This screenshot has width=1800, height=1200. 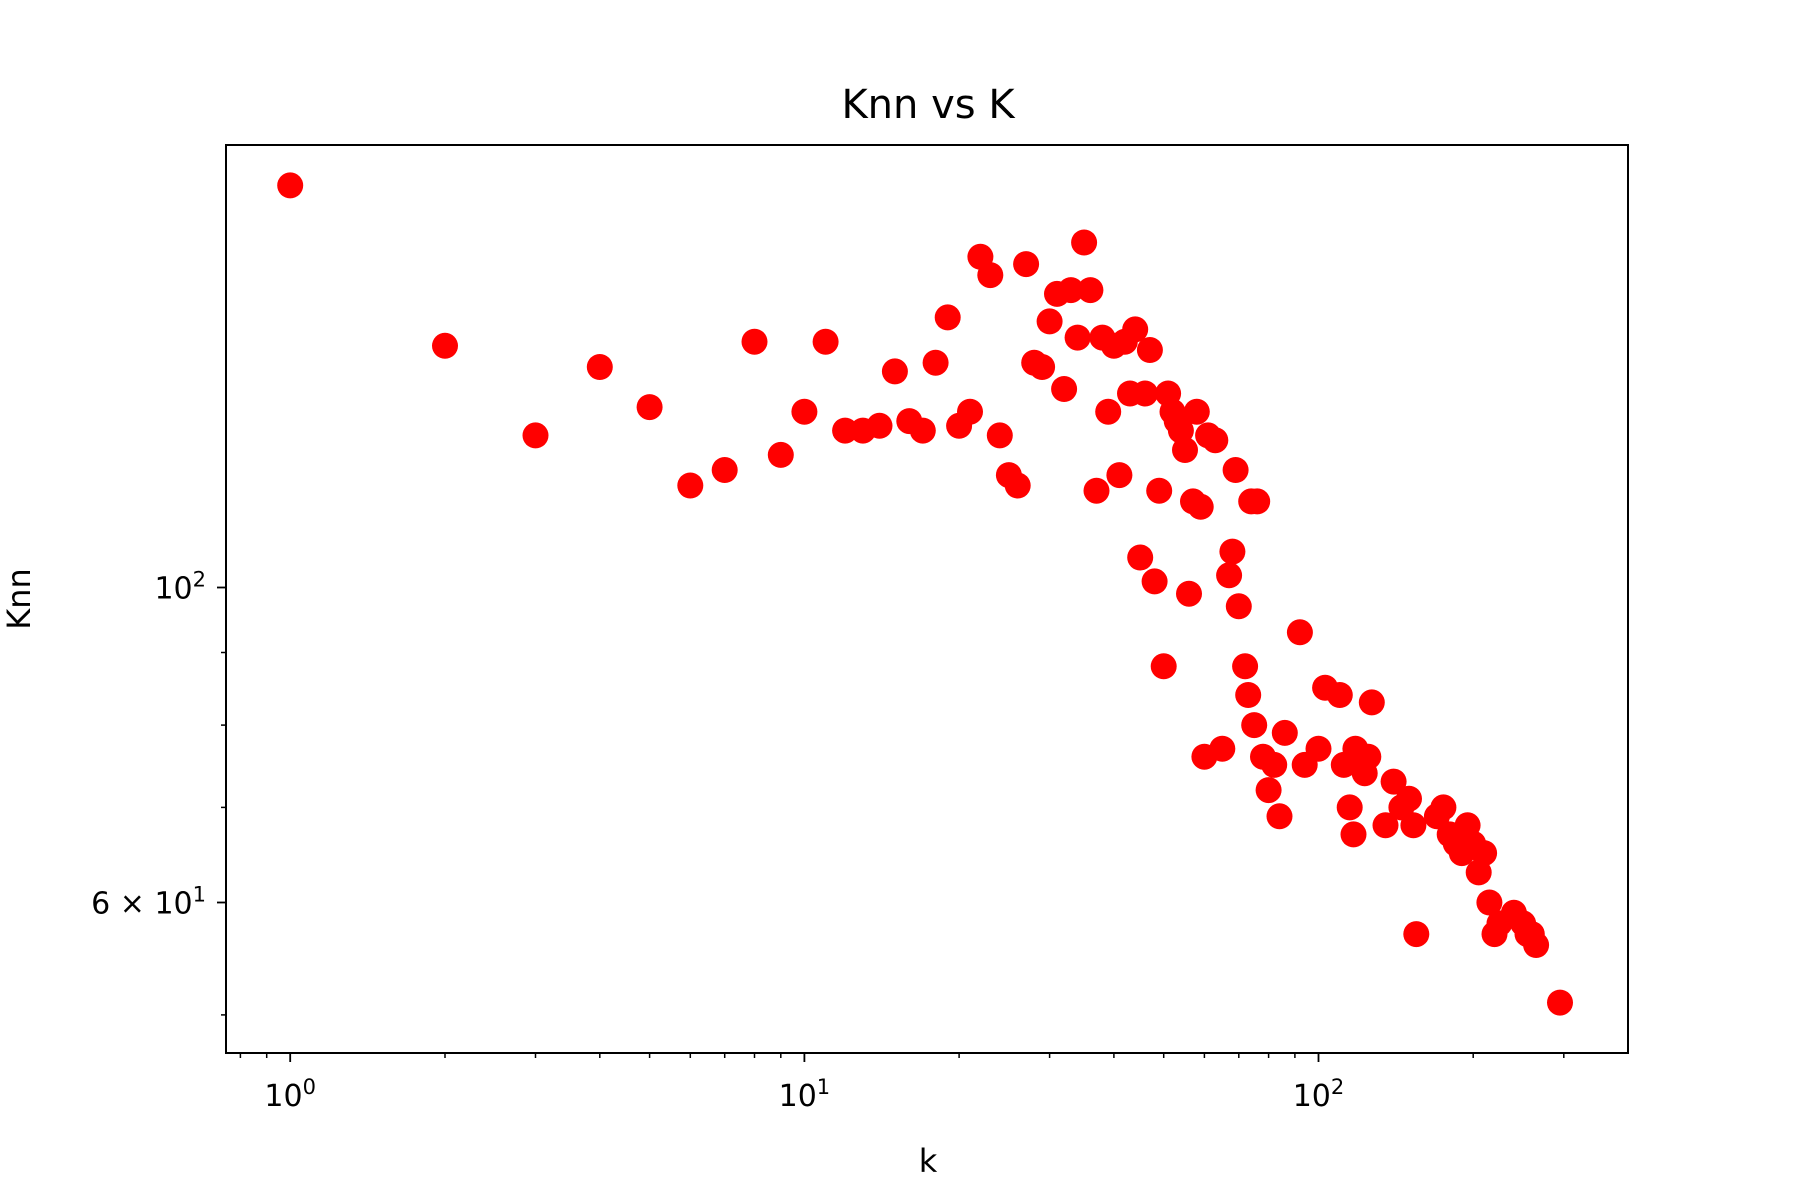 What do you see at coordinates (928, 1161) in the screenshot?
I see `x-axis-label: k` at bounding box center [928, 1161].